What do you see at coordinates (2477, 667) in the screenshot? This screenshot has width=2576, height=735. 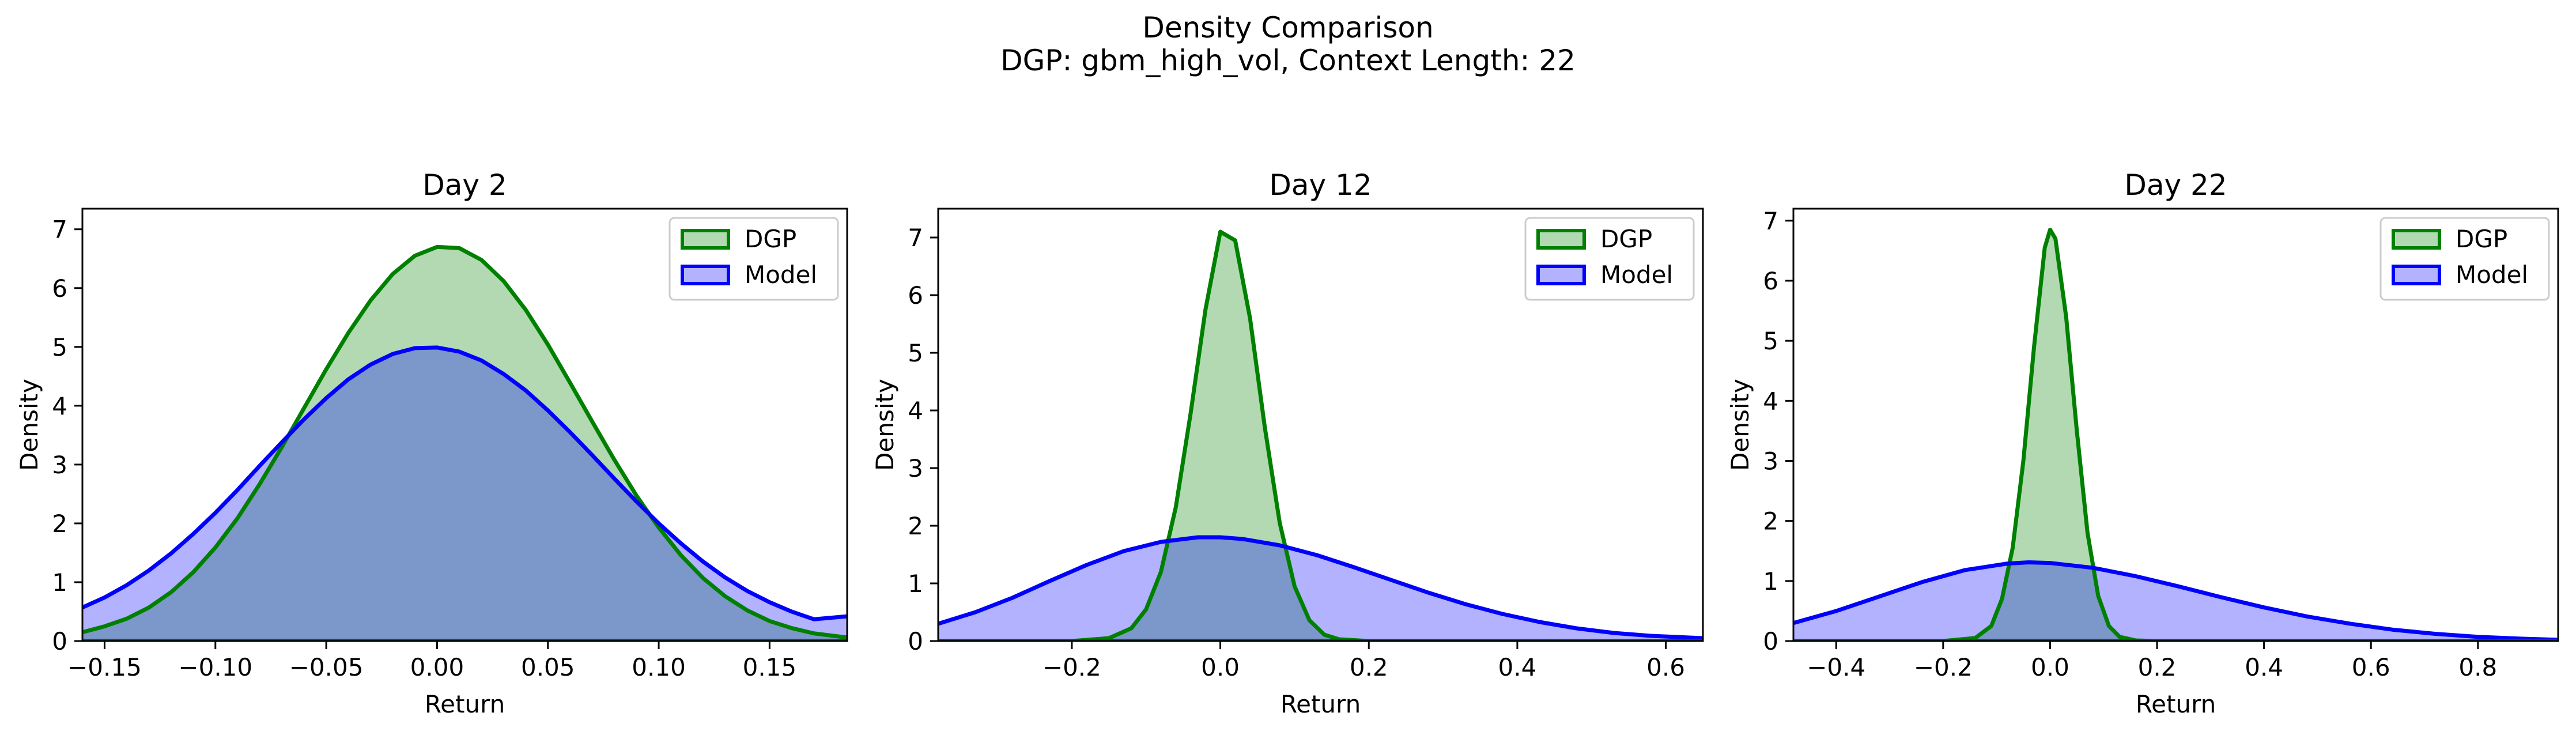 I see `x-tick-label: 0.8` at bounding box center [2477, 667].